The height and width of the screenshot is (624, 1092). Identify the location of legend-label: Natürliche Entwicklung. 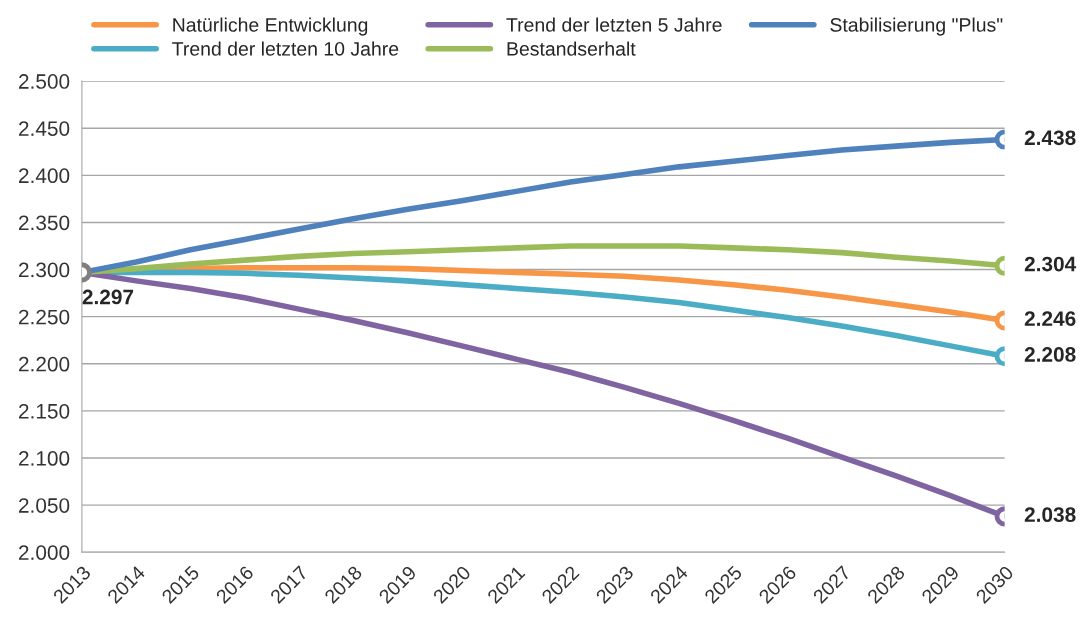
(270, 26).